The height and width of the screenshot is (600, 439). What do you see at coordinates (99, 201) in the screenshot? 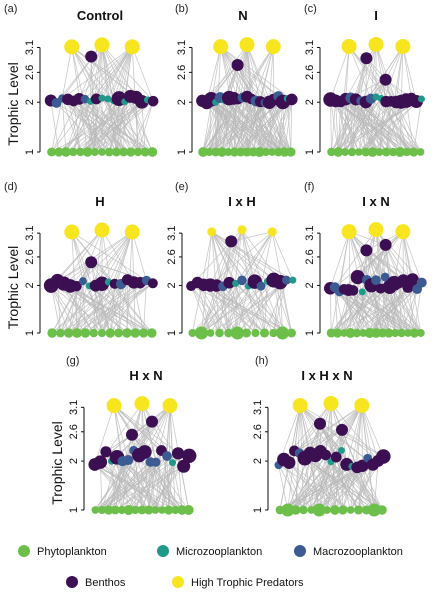
I see `panel-title: H` at bounding box center [99, 201].